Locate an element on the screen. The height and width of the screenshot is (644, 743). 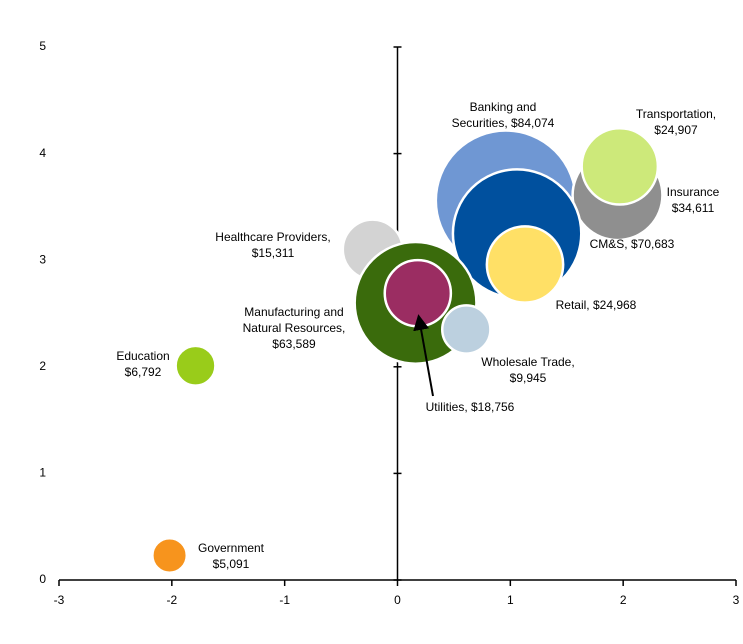
label-line: $63,589 is located at coordinates (294, 344).